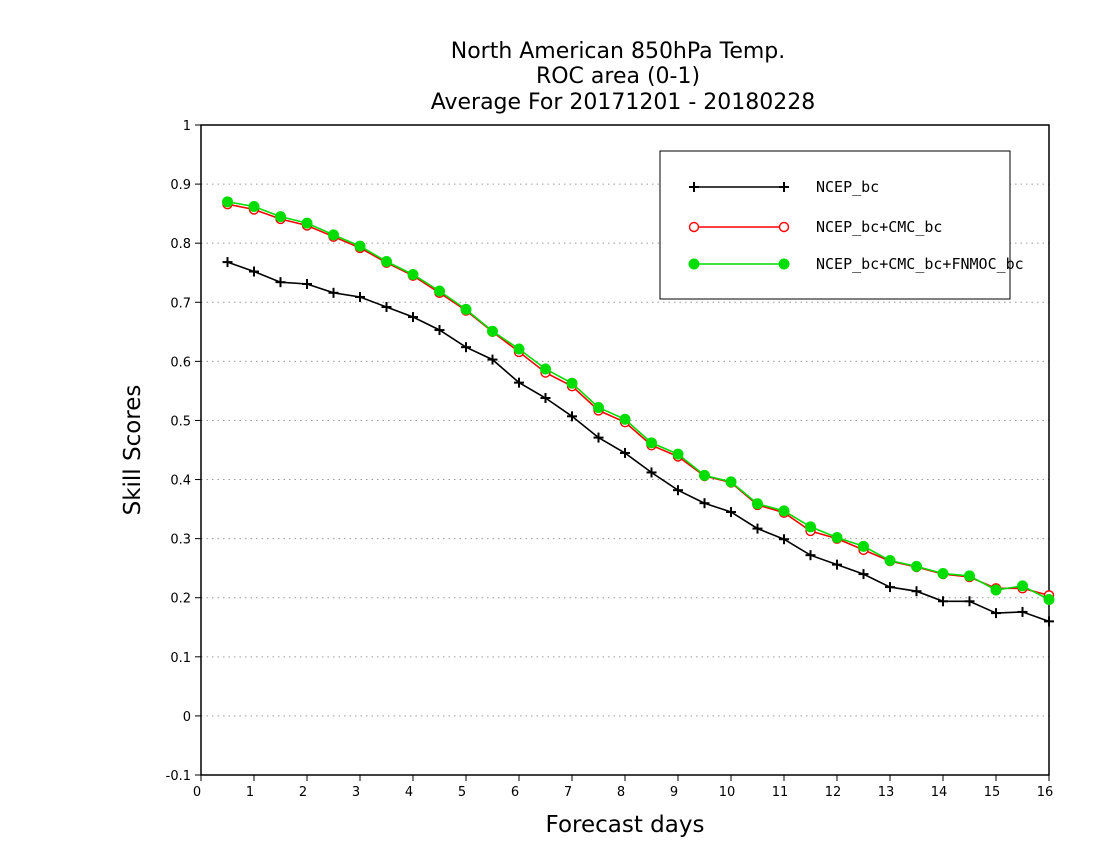 This screenshot has width=1100, height=850. I want to click on y-axis-label: Skill Scores, so click(133, 450).